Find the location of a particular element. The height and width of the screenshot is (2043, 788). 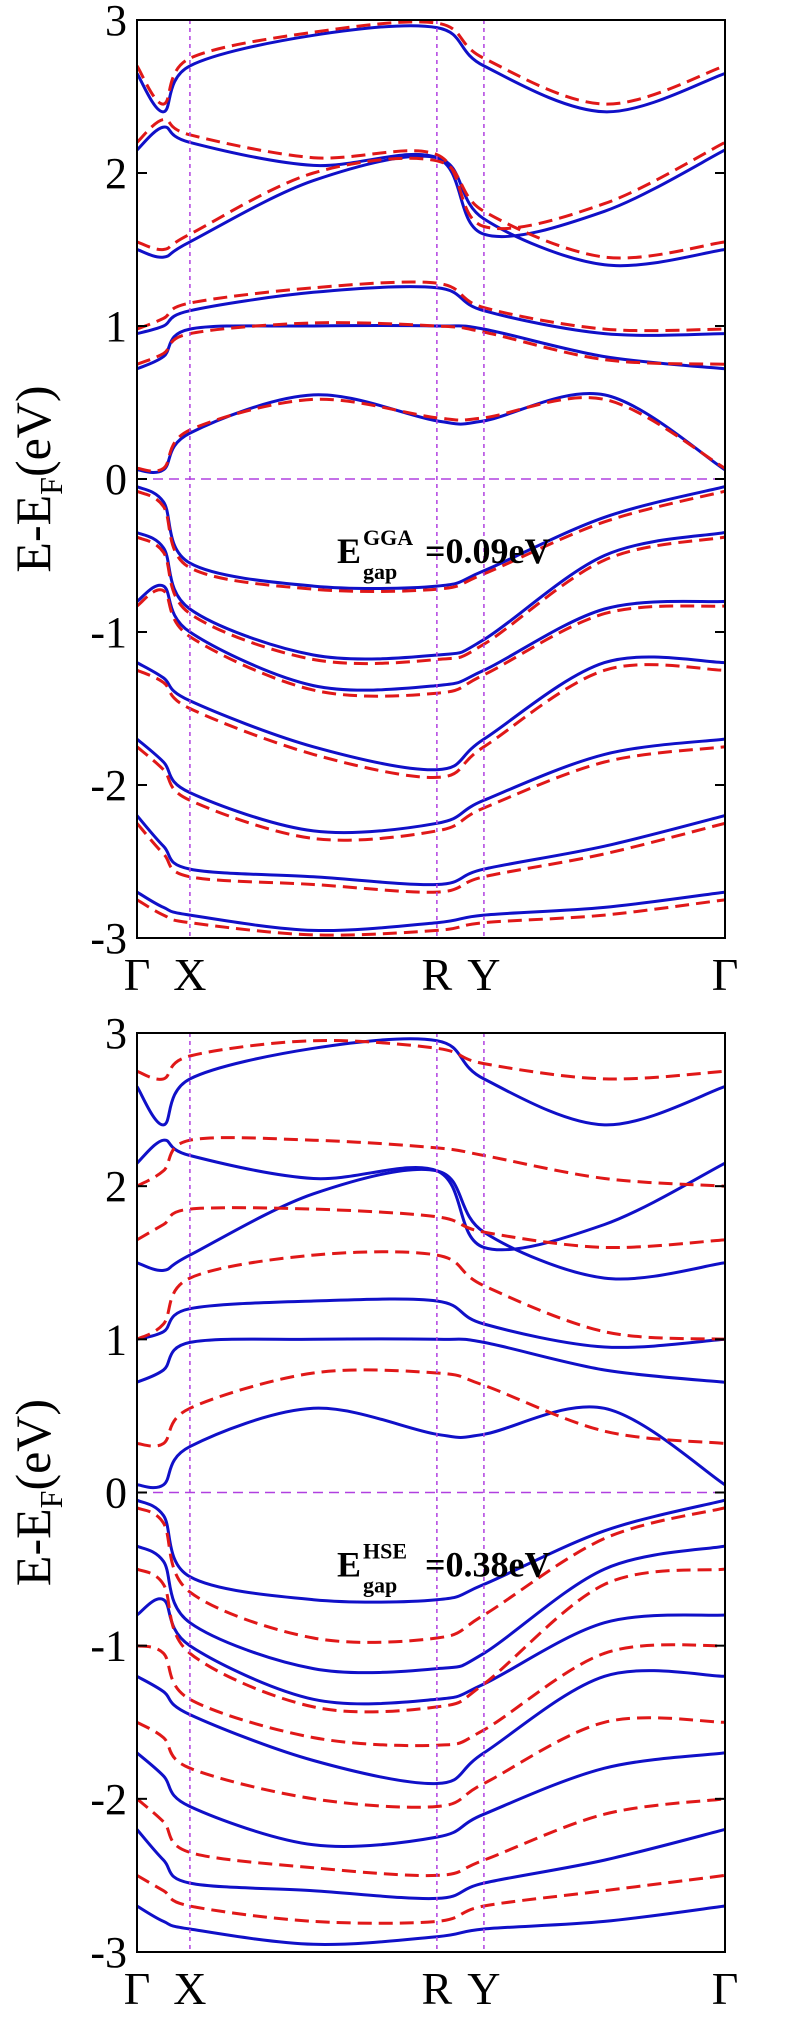

gap-annotation-method: HSE is located at coordinates (385, 1551).